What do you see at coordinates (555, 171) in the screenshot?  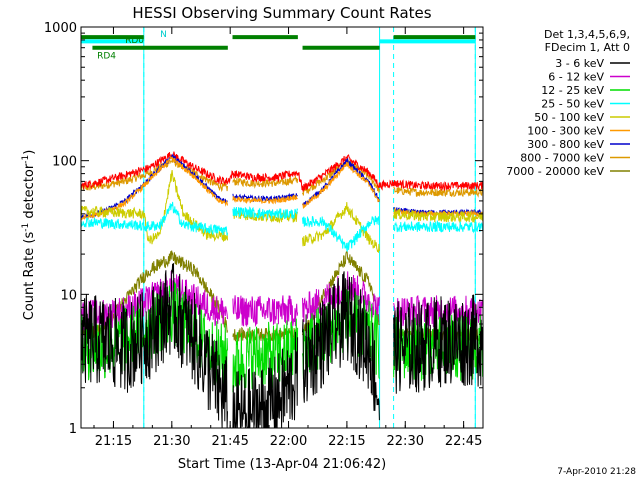 I see `legend-label-8: 7000 - 20000 keV` at bounding box center [555, 171].